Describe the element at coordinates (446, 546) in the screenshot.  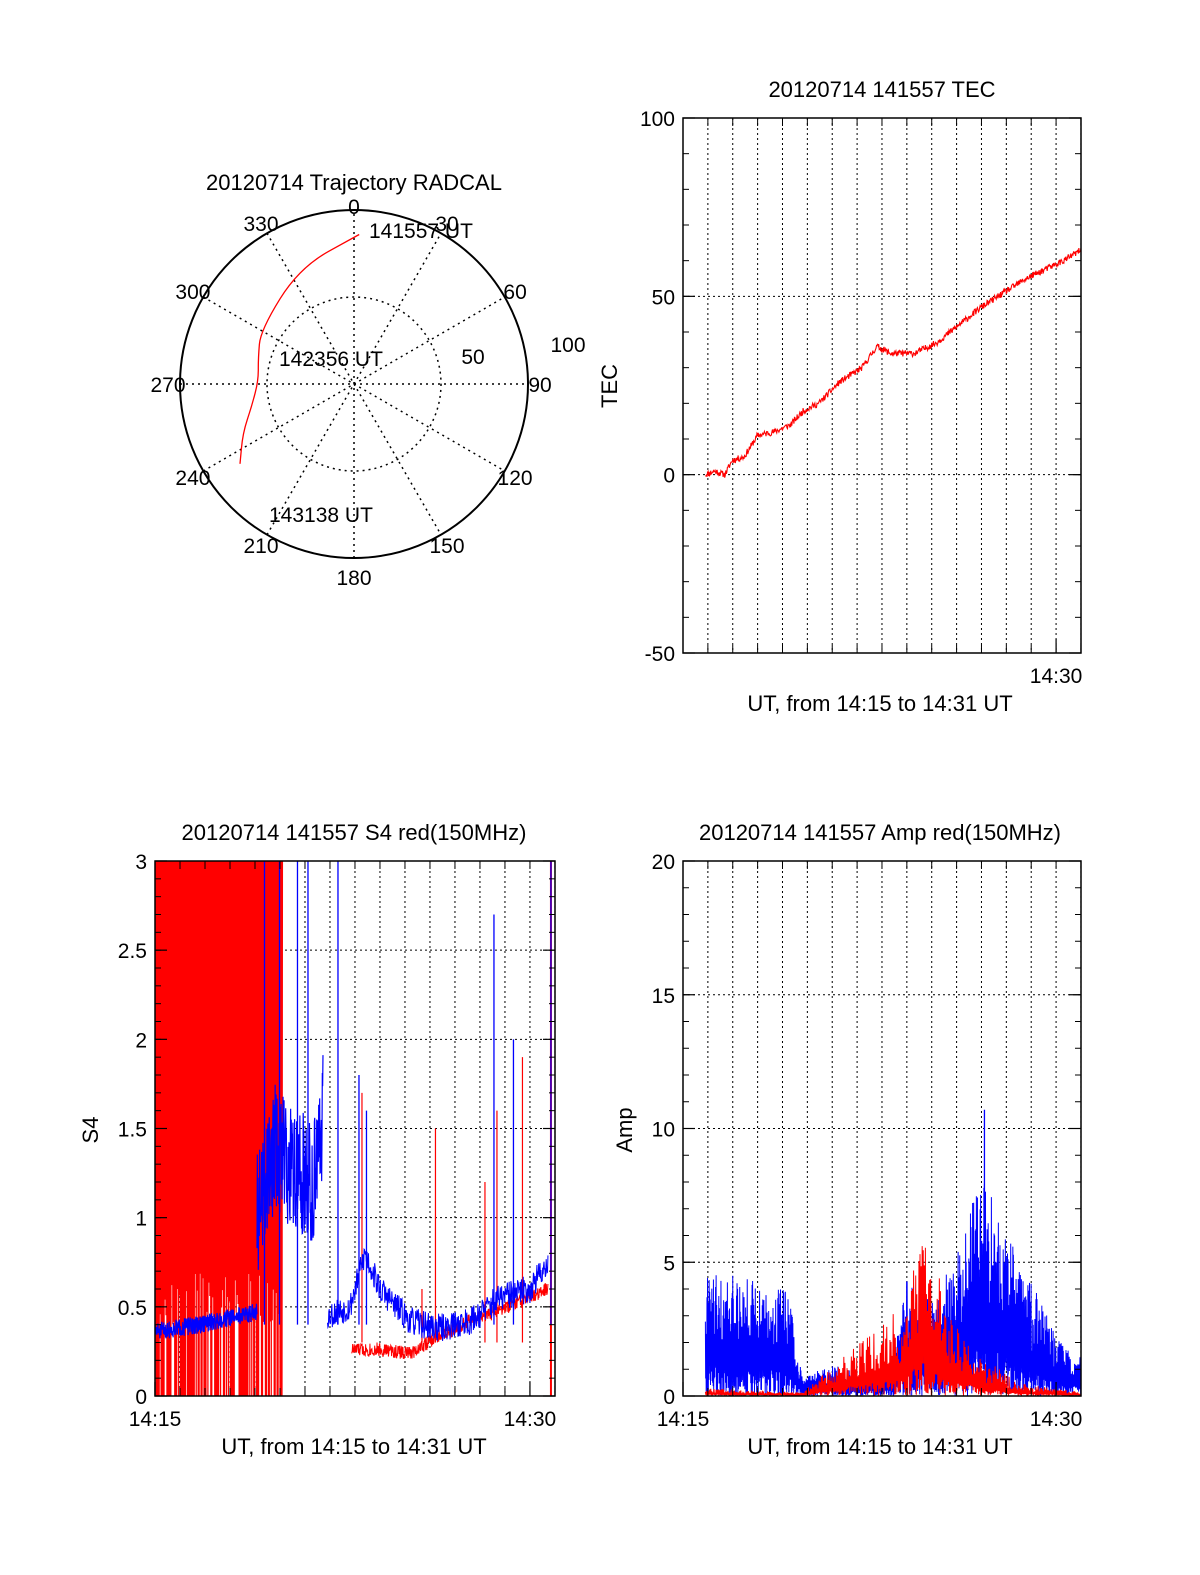
I see `polar-angle-label: 150` at that location.